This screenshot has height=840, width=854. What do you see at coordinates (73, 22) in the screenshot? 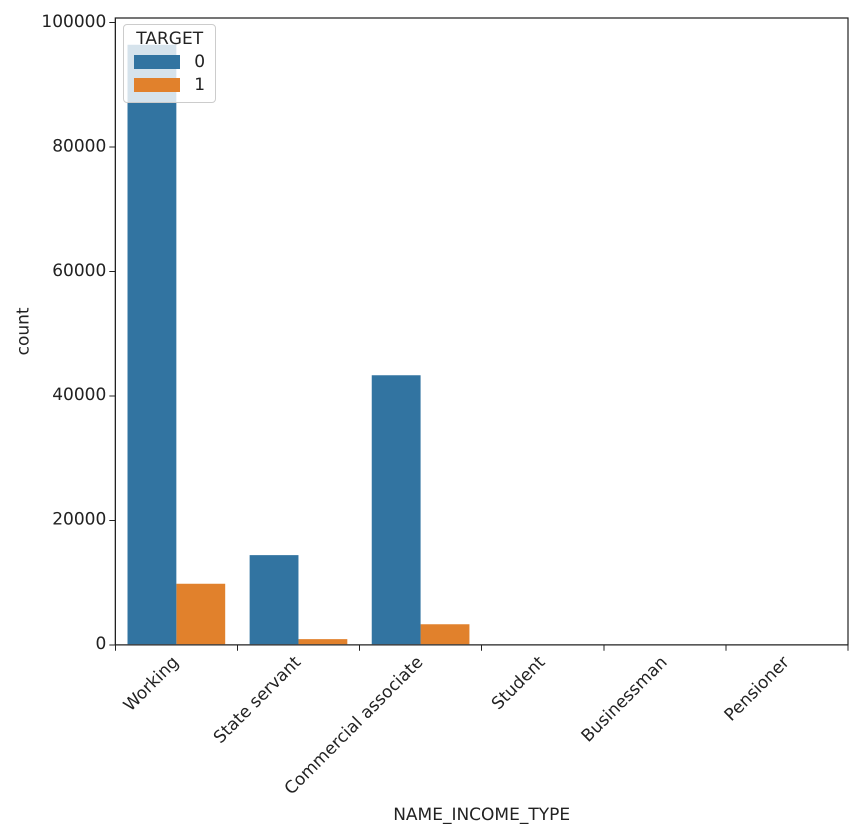
I see `y-tick-label: 100000` at bounding box center [73, 22].